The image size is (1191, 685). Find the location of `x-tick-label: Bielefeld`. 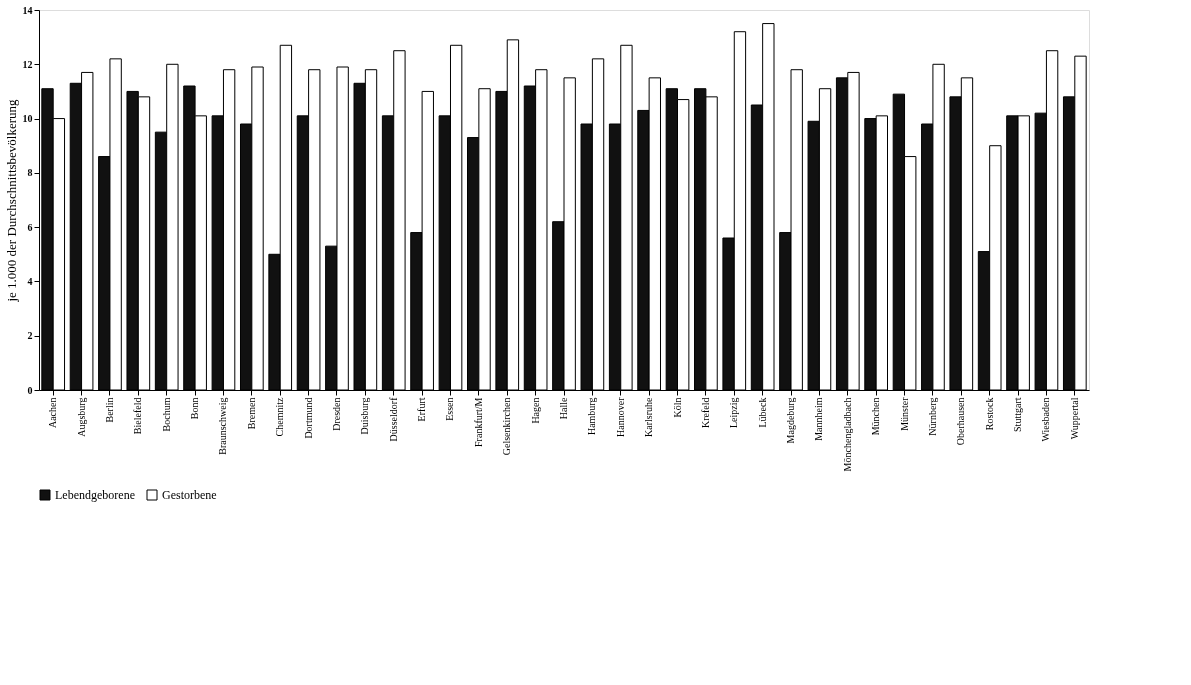

x-tick-label: Bielefeld is located at coordinates (138, 416).